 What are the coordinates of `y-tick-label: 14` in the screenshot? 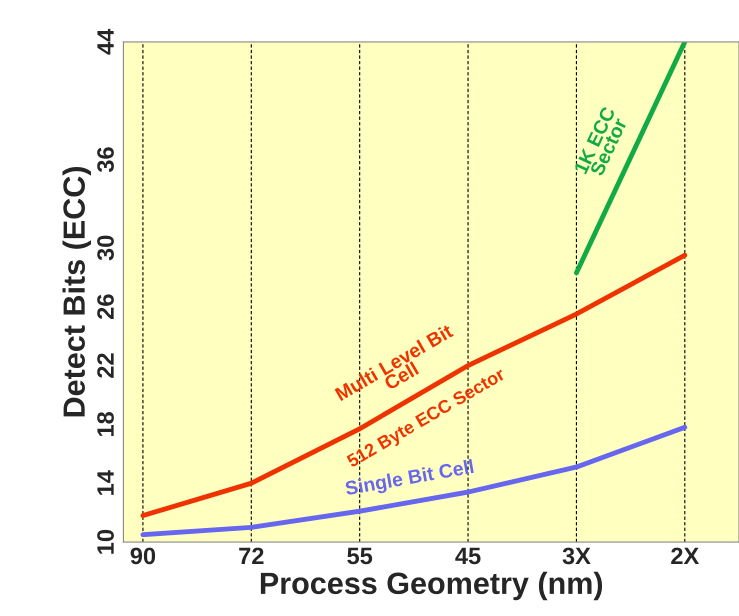 It's located at (105, 482).